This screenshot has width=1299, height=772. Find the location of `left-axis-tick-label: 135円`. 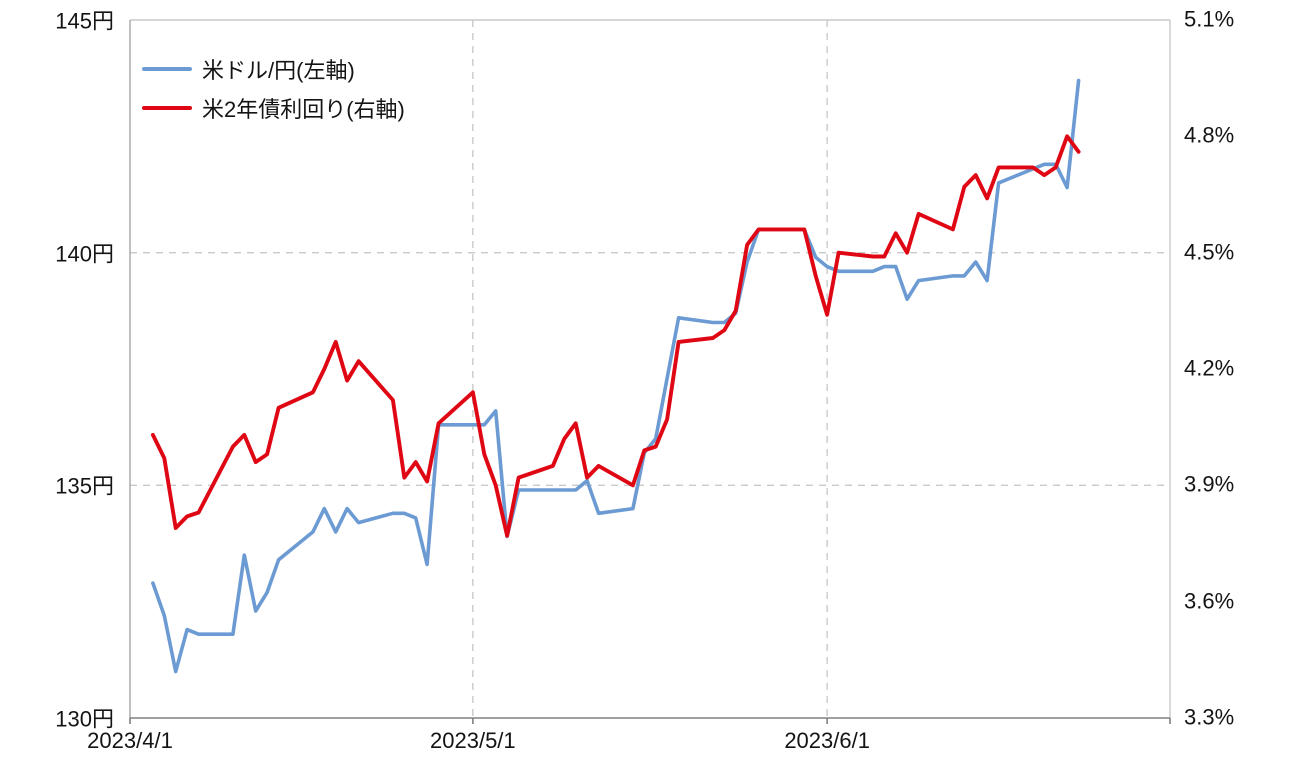

left-axis-tick-label: 135円 is located at coordinates (84, 486).